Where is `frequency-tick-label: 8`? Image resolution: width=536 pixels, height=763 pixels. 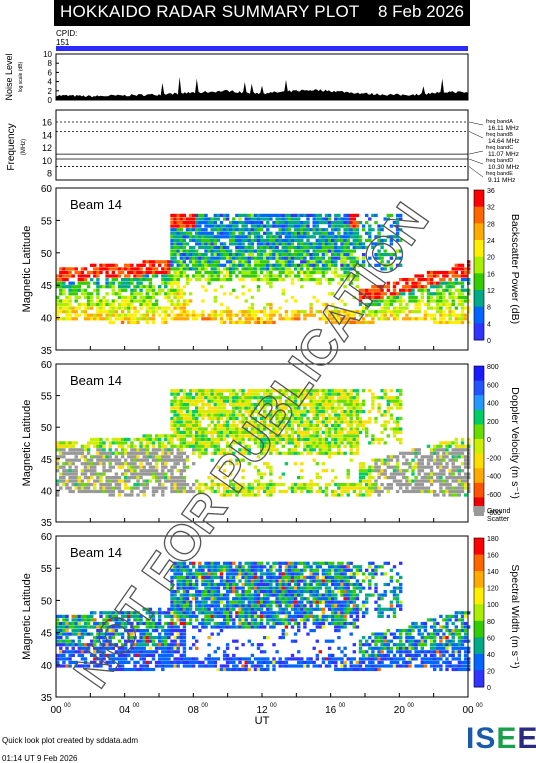
frequency-tick-label: 8 is located at coordinates (49, 174).